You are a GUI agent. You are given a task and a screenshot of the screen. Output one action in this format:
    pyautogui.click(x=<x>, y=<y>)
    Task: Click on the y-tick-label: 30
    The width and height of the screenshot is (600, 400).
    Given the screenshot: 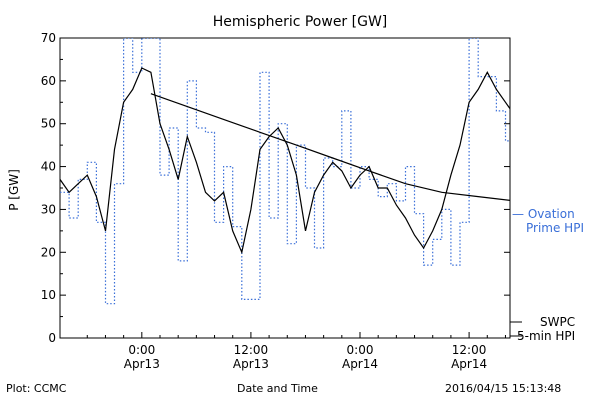 What is the action you would take?
    pyautogui.click(x=48, y=209)
    